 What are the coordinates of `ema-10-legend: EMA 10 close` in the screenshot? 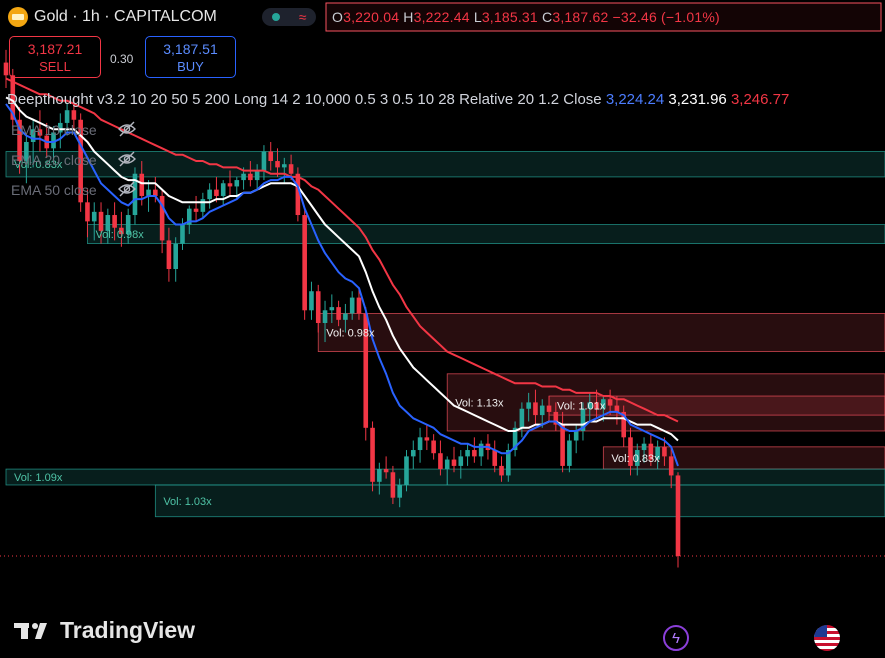 It's located at (73, 129).